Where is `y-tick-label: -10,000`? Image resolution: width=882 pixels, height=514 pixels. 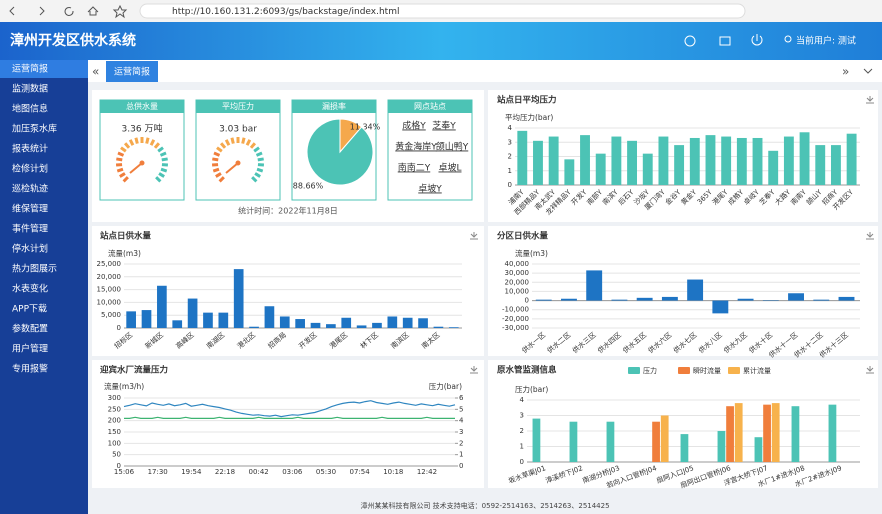 y-tick-label: -10,000 is located at coordinates (515, 310).